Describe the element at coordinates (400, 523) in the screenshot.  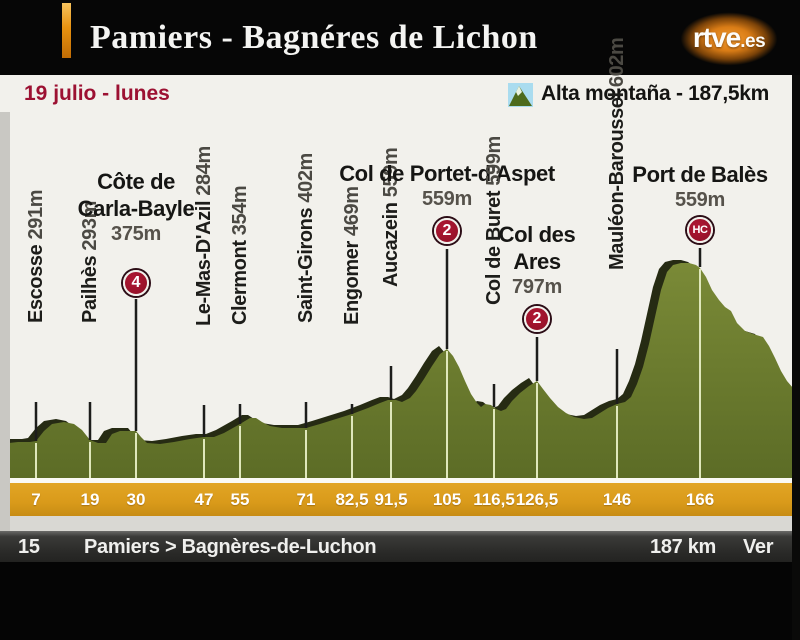
I see `bottom-gray-strip` at that location.